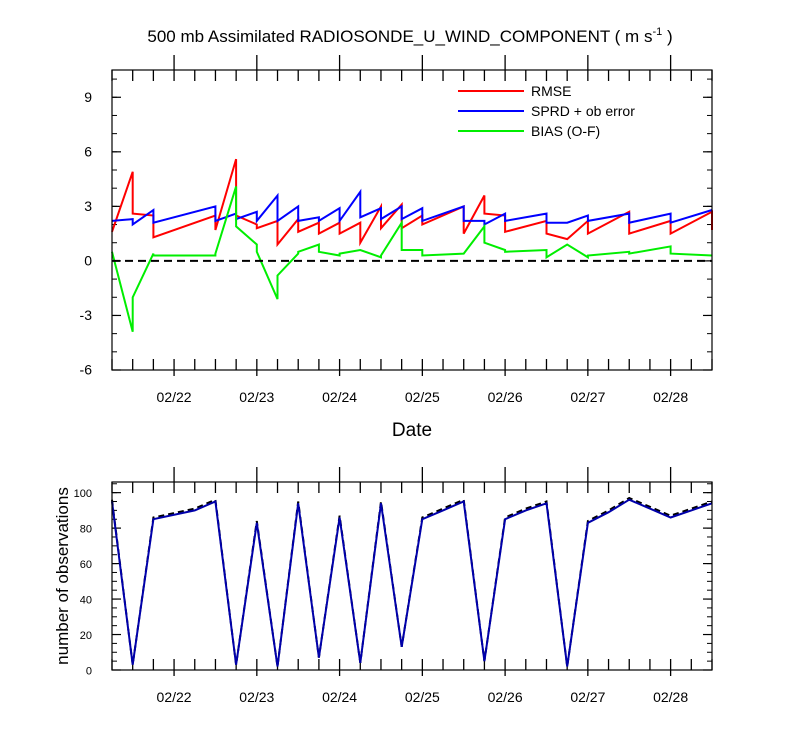  What do you see at coordinates (83, 494) in the screenshot?
I see `y-tick-label: 100` at bounding box center [83, 494].